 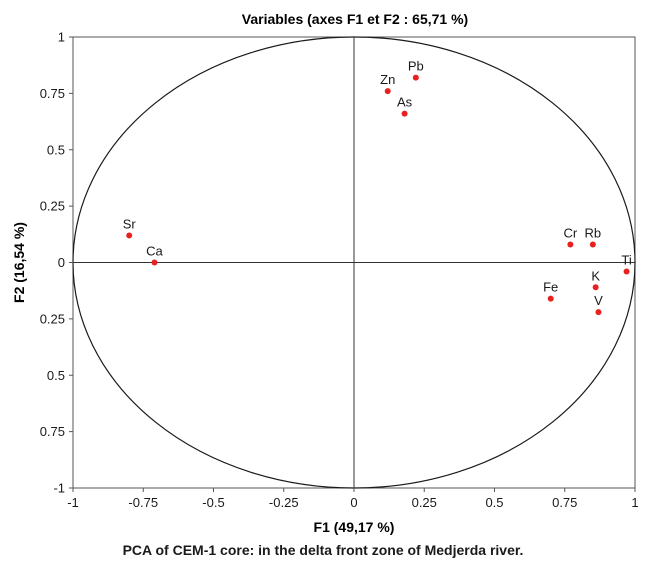 What do you see at coordinates (598, 300) in the screenshot?
I see `point-label: V` at bounding box center [598, 300].